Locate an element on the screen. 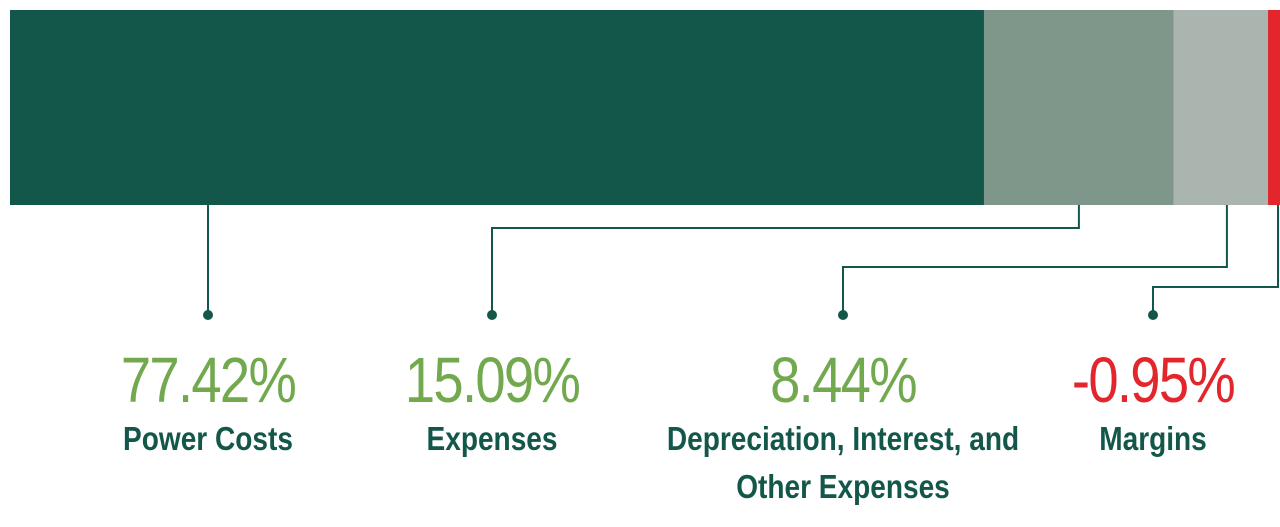 The image size is (1280, 527). segment-label: -0.95% Margins is located at coordinates (1111, 404).